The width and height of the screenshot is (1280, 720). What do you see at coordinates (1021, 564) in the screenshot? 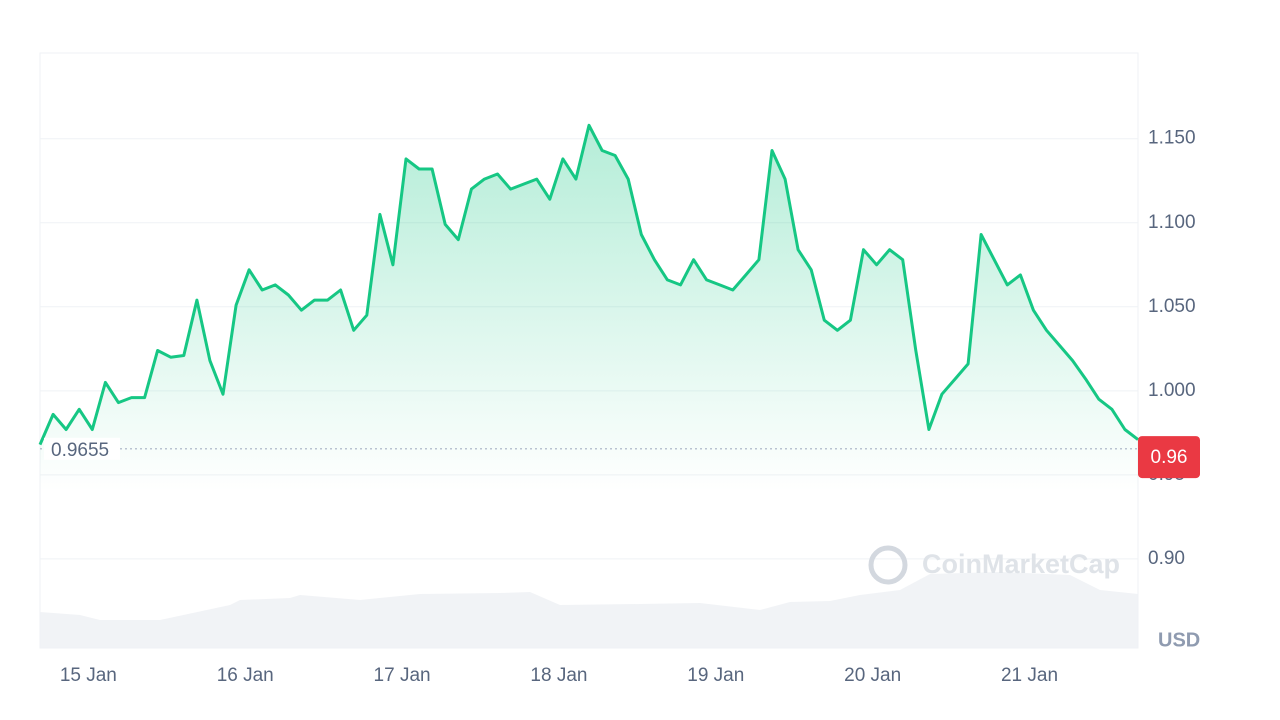
I see `watermark: CoinMarketCap` at bounding box center [1021, 564].